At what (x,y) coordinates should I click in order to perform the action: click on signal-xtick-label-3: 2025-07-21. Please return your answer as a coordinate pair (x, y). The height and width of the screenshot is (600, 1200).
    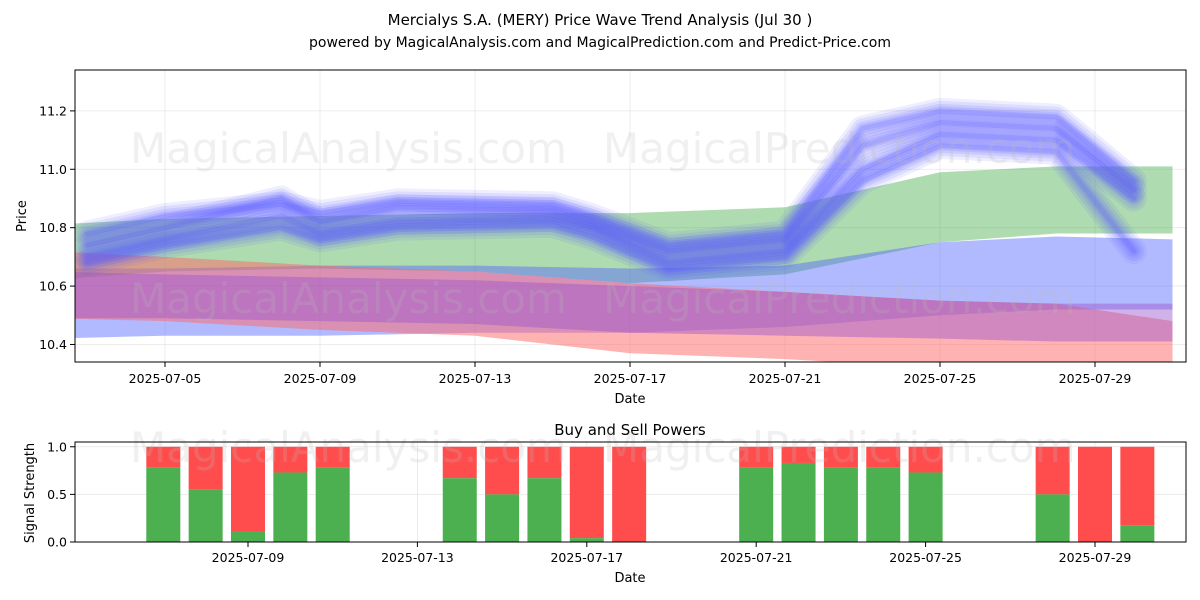
    Looking at the image, I should click on (756, 557).